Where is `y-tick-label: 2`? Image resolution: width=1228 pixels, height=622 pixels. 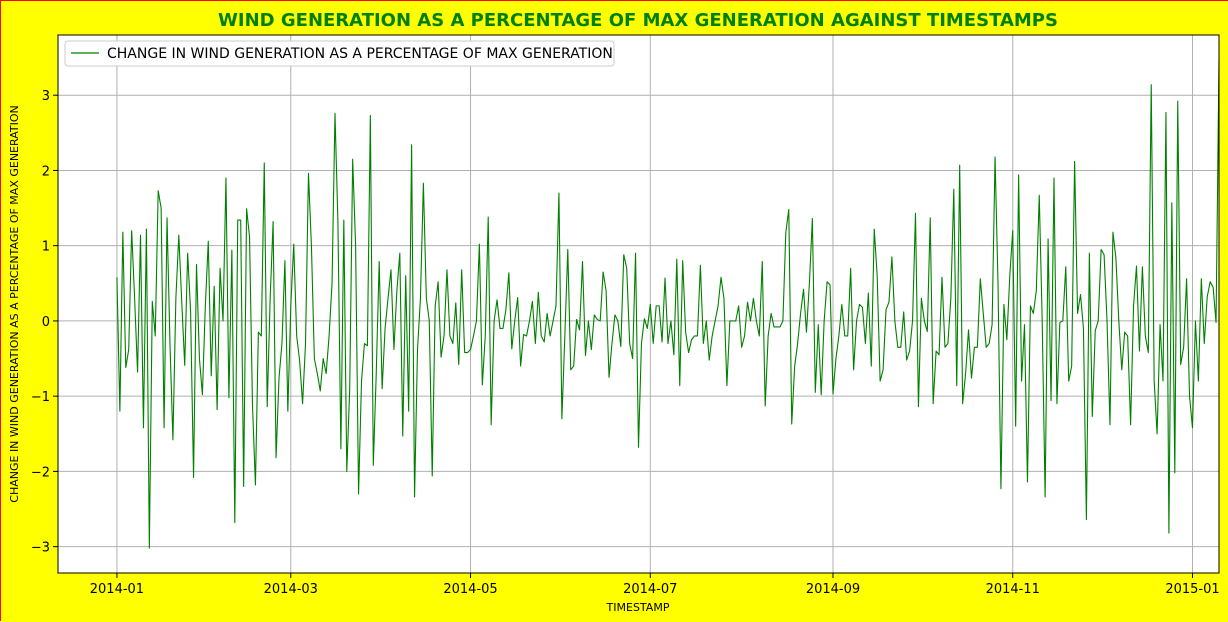
y-tick-label: 2 is located at coordinates (46, 171).